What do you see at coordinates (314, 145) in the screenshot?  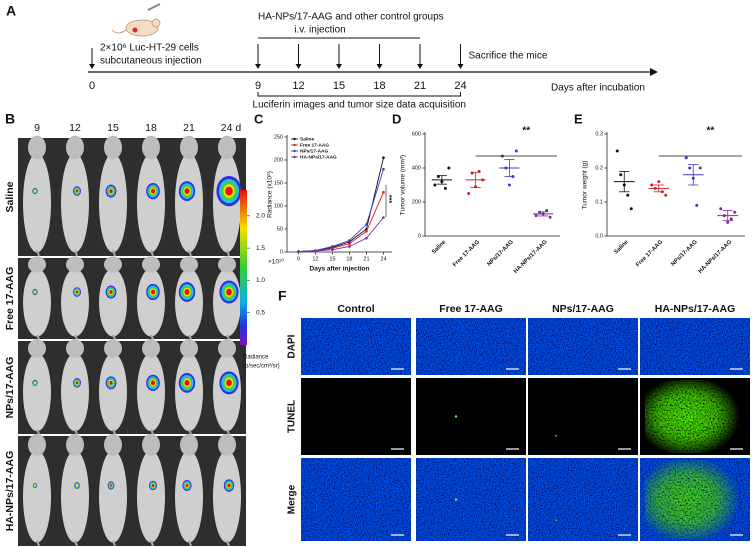 I see `legend-entry: Free 17-AAG` at bounding box center [314, 145].